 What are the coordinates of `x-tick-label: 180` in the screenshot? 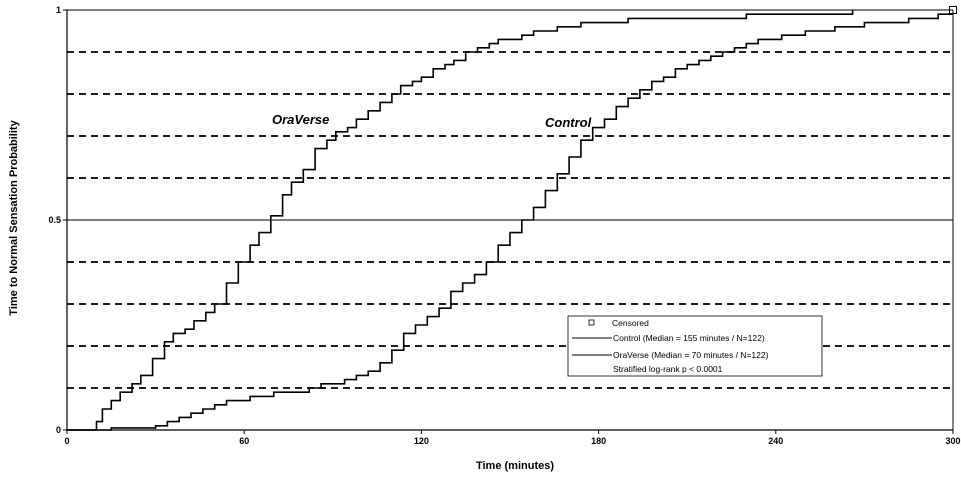 It's located at (598, 441).